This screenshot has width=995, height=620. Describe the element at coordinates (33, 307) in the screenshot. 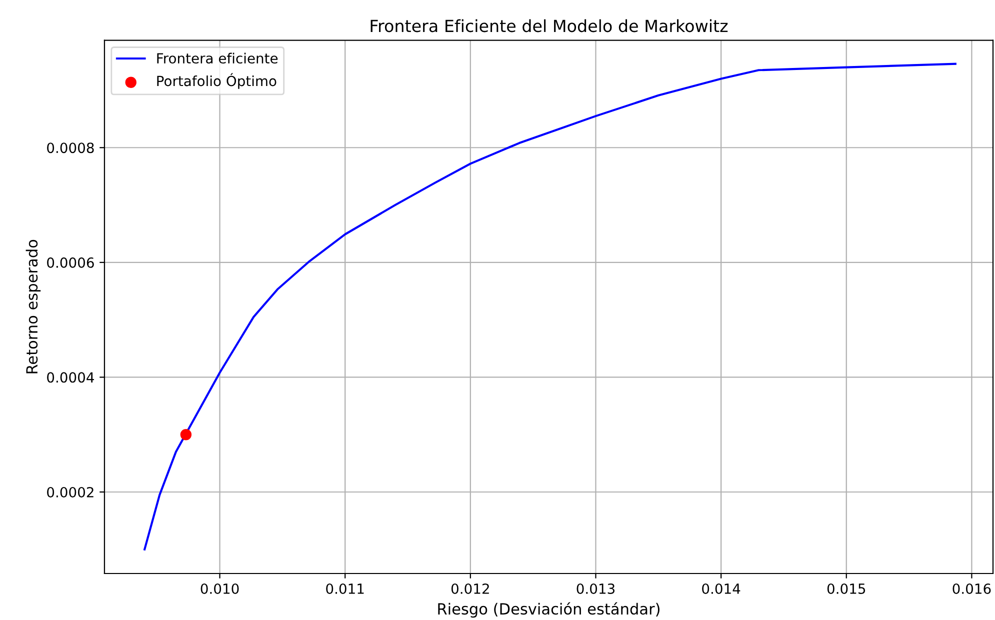

I see `y-axis-title: Retorno esperado` at that location.